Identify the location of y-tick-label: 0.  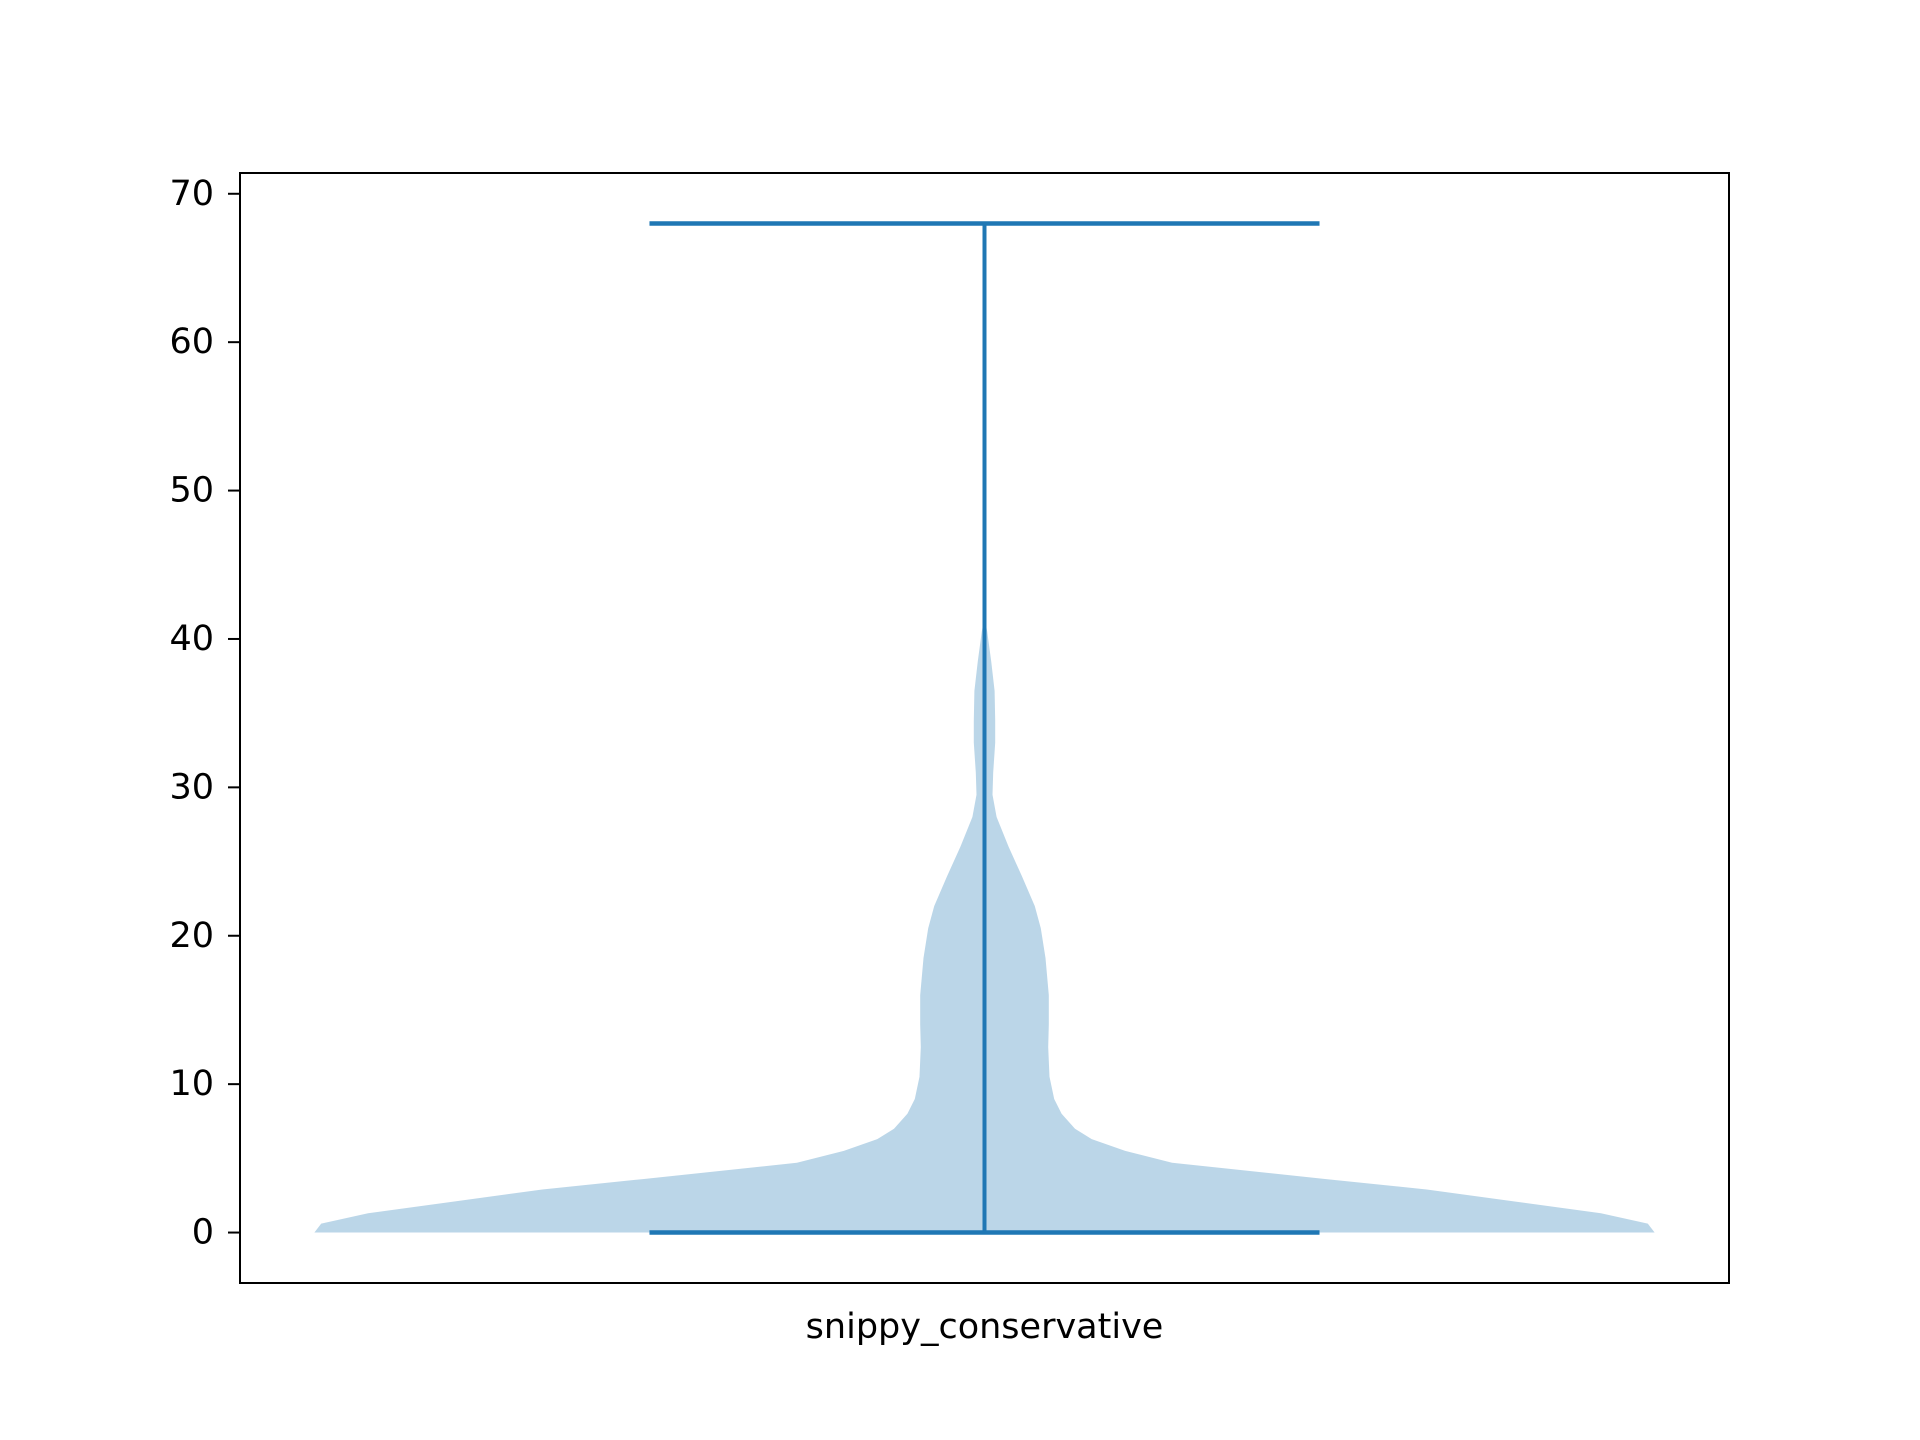
(203, 1233).